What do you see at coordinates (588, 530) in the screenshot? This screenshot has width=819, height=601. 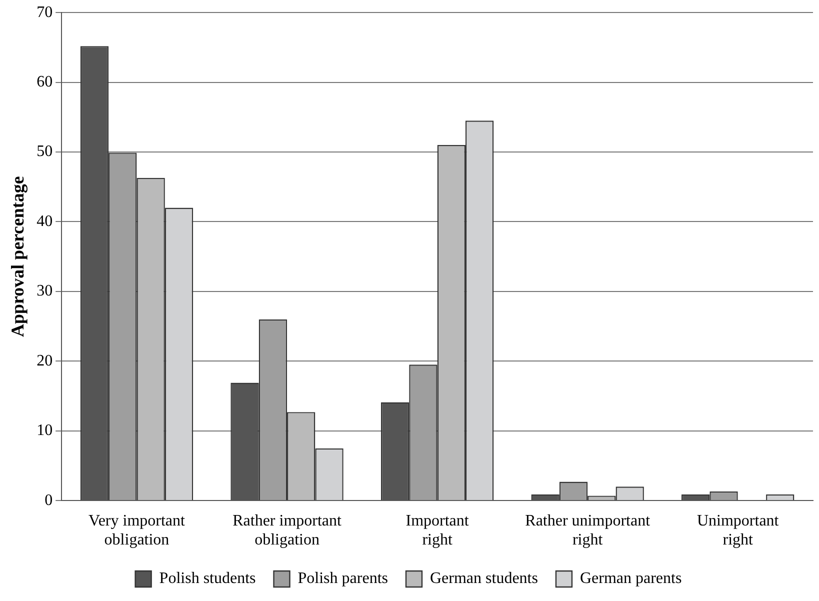 I see `x-tick-label: Rather unimportant right` at bounding box center [588, 530].